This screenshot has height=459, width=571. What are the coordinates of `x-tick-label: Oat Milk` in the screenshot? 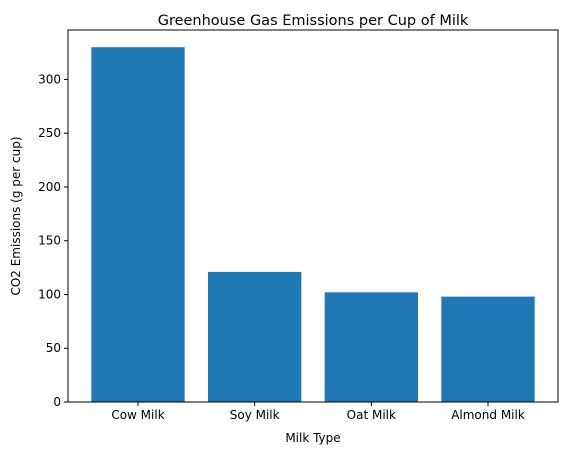 It's located at (371, 415).